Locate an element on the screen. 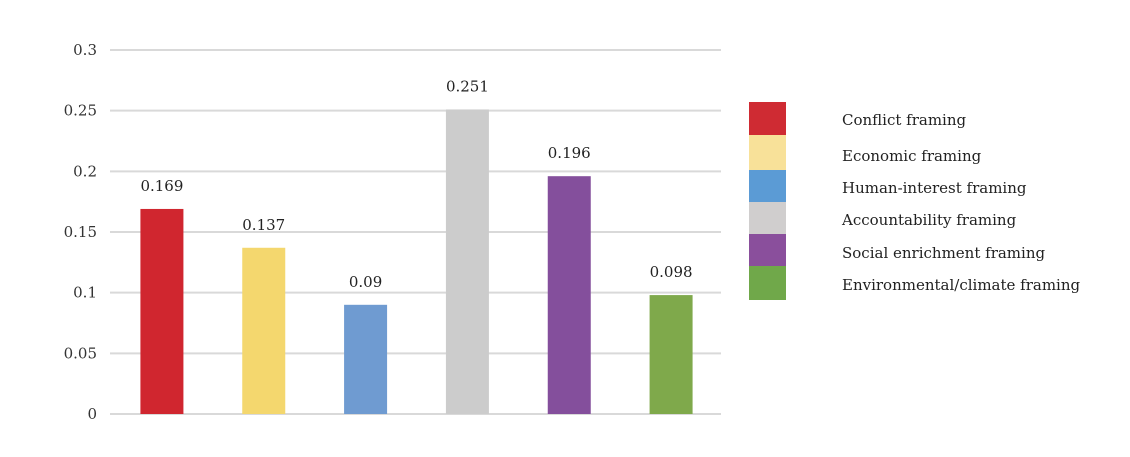  data-label: 0.196 is located at coordinates (569, 153).